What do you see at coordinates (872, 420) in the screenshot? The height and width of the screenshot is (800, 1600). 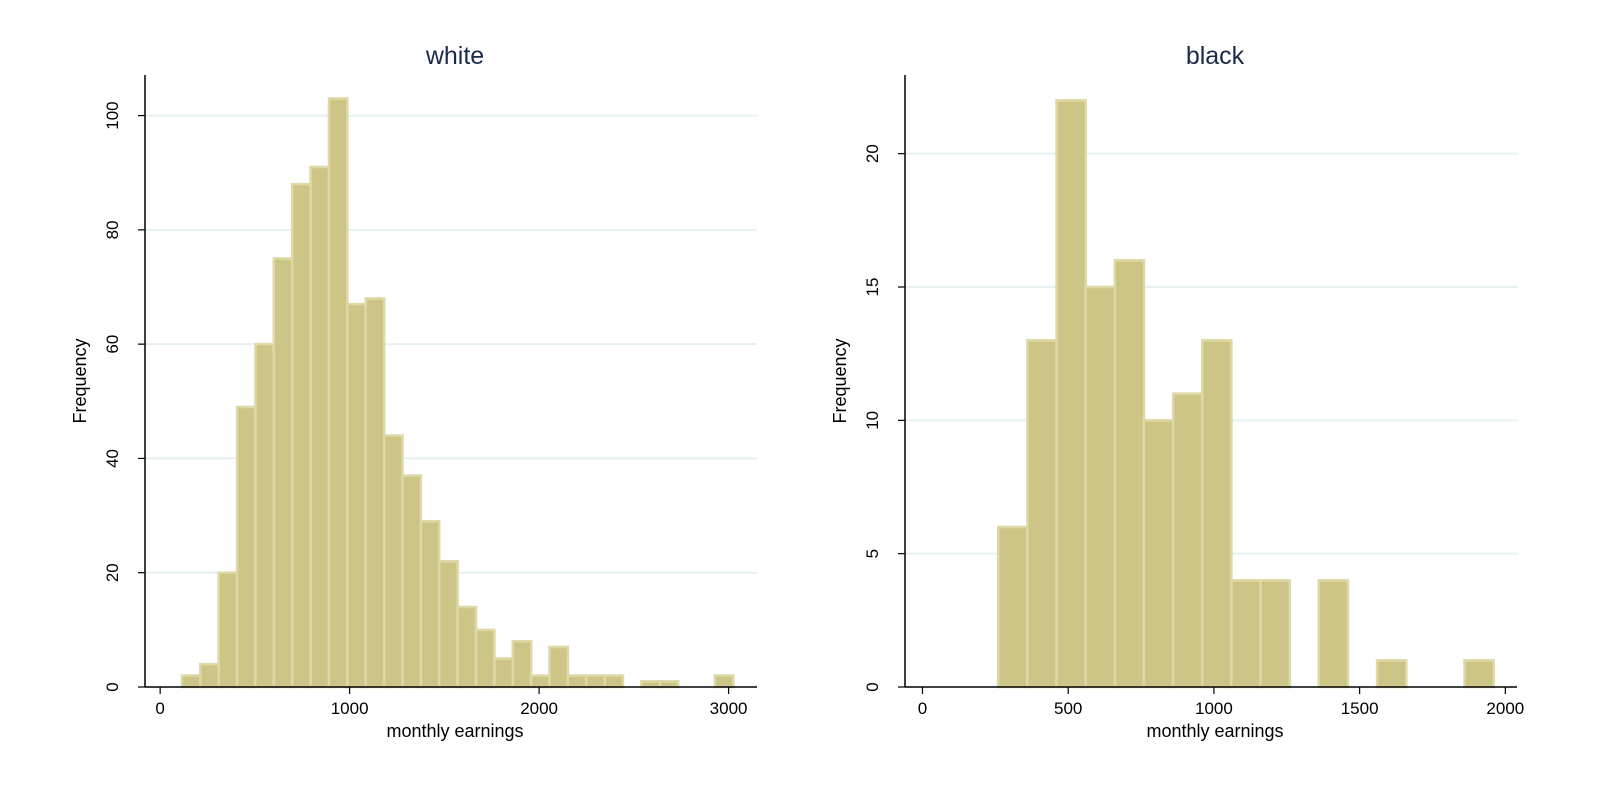 I see `y-tick-label: 10` at bounding box center [872, 420].